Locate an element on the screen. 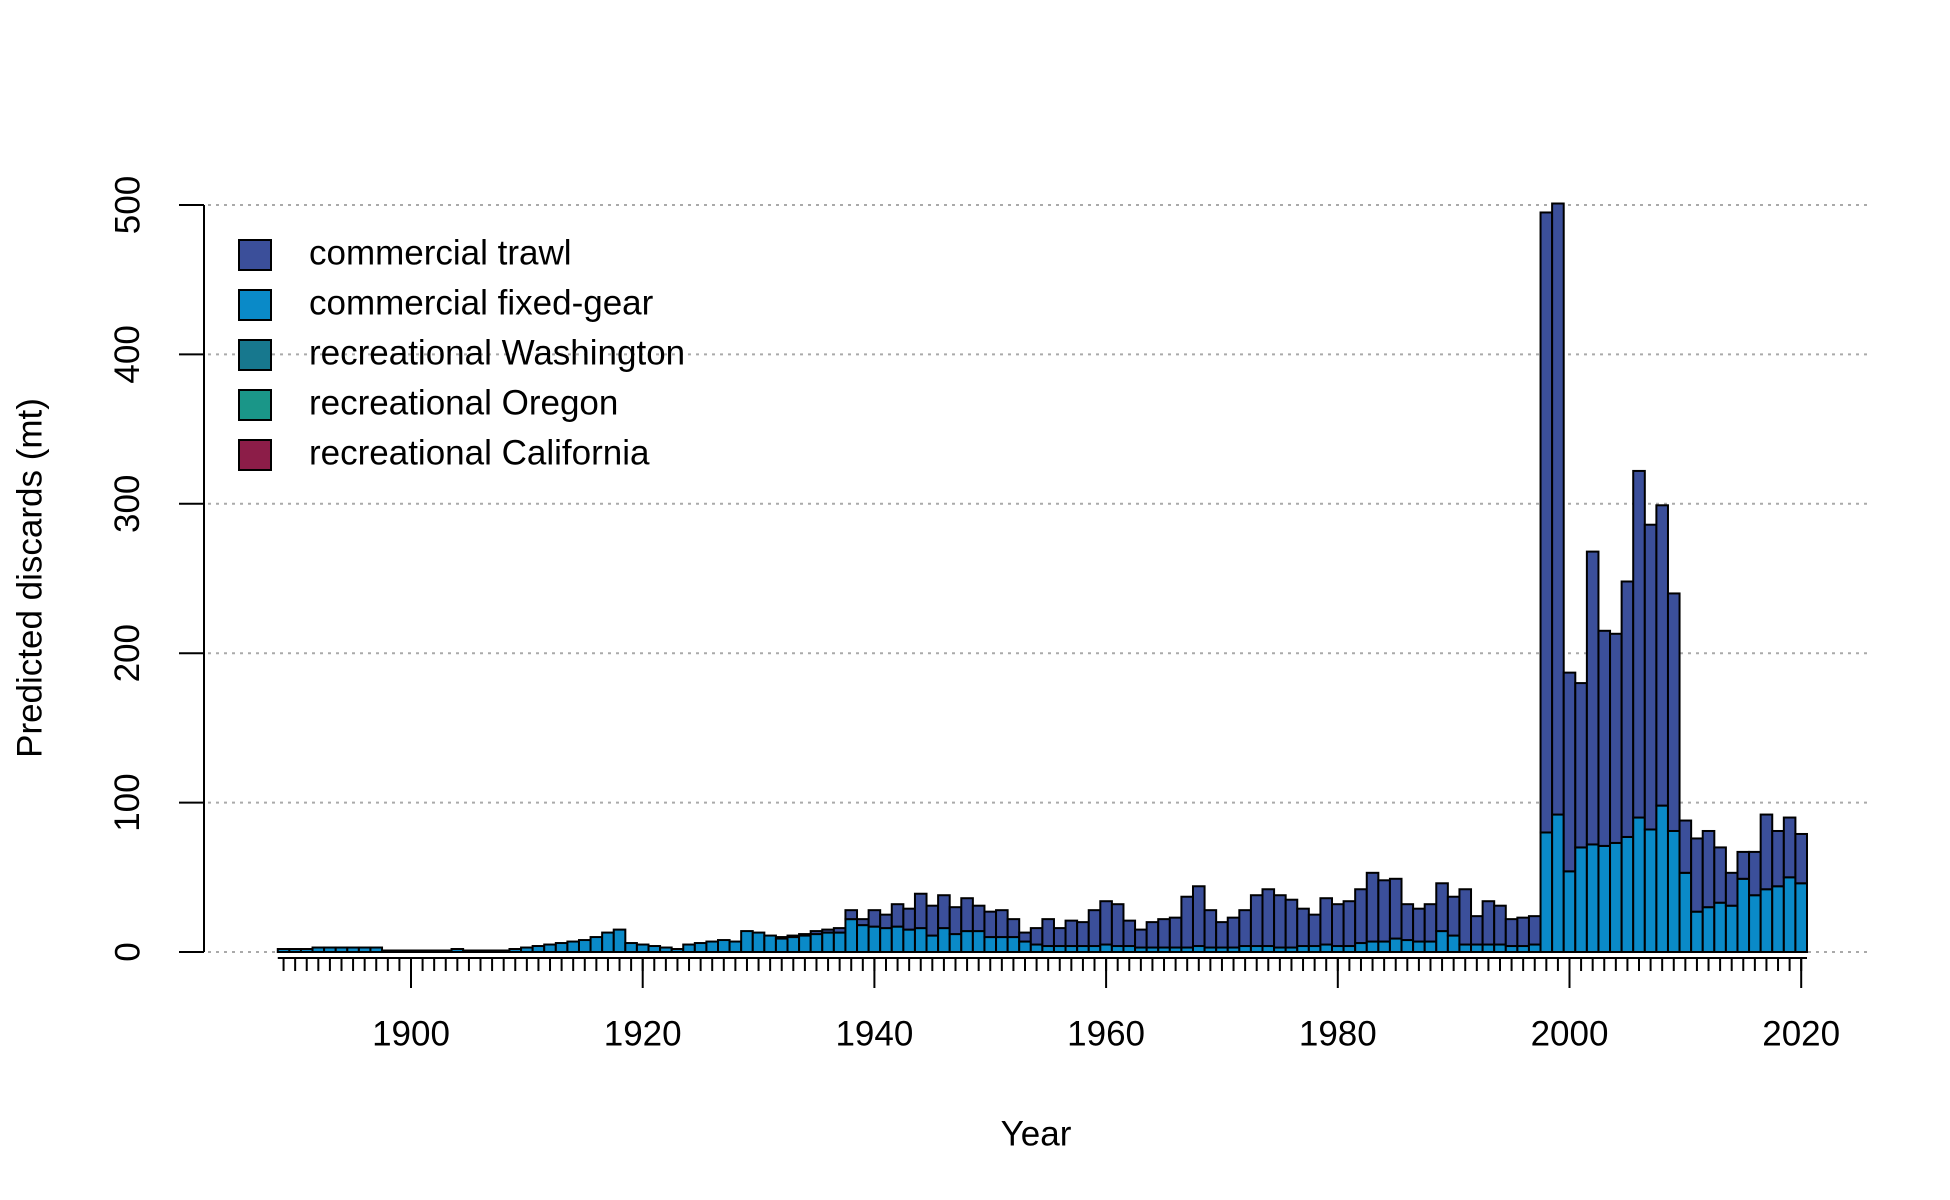 The height and width of the screenshot is (1200, 1950). y-tick-label: 300 is located at coordinates (127, 504).